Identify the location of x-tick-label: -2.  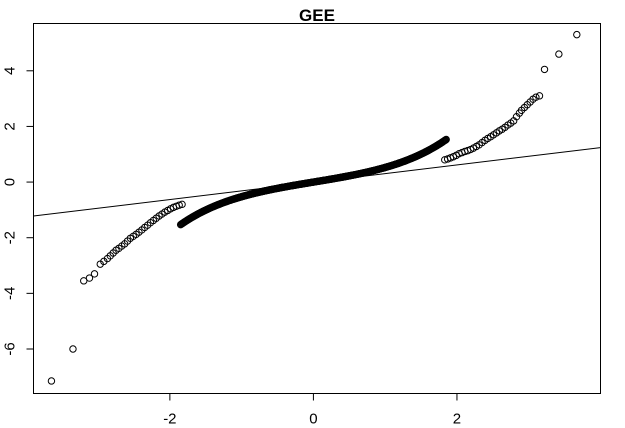
(169, 419).